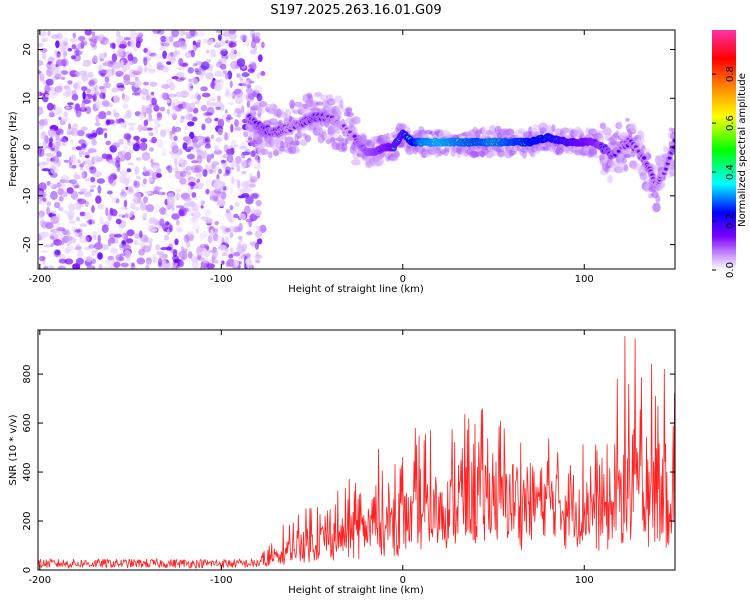  What do you see at coordinates (356, 289) in the screenshot?
I see `spectrogram-xlabel: Height of straight line (km)` at bounding box center [356, 289].